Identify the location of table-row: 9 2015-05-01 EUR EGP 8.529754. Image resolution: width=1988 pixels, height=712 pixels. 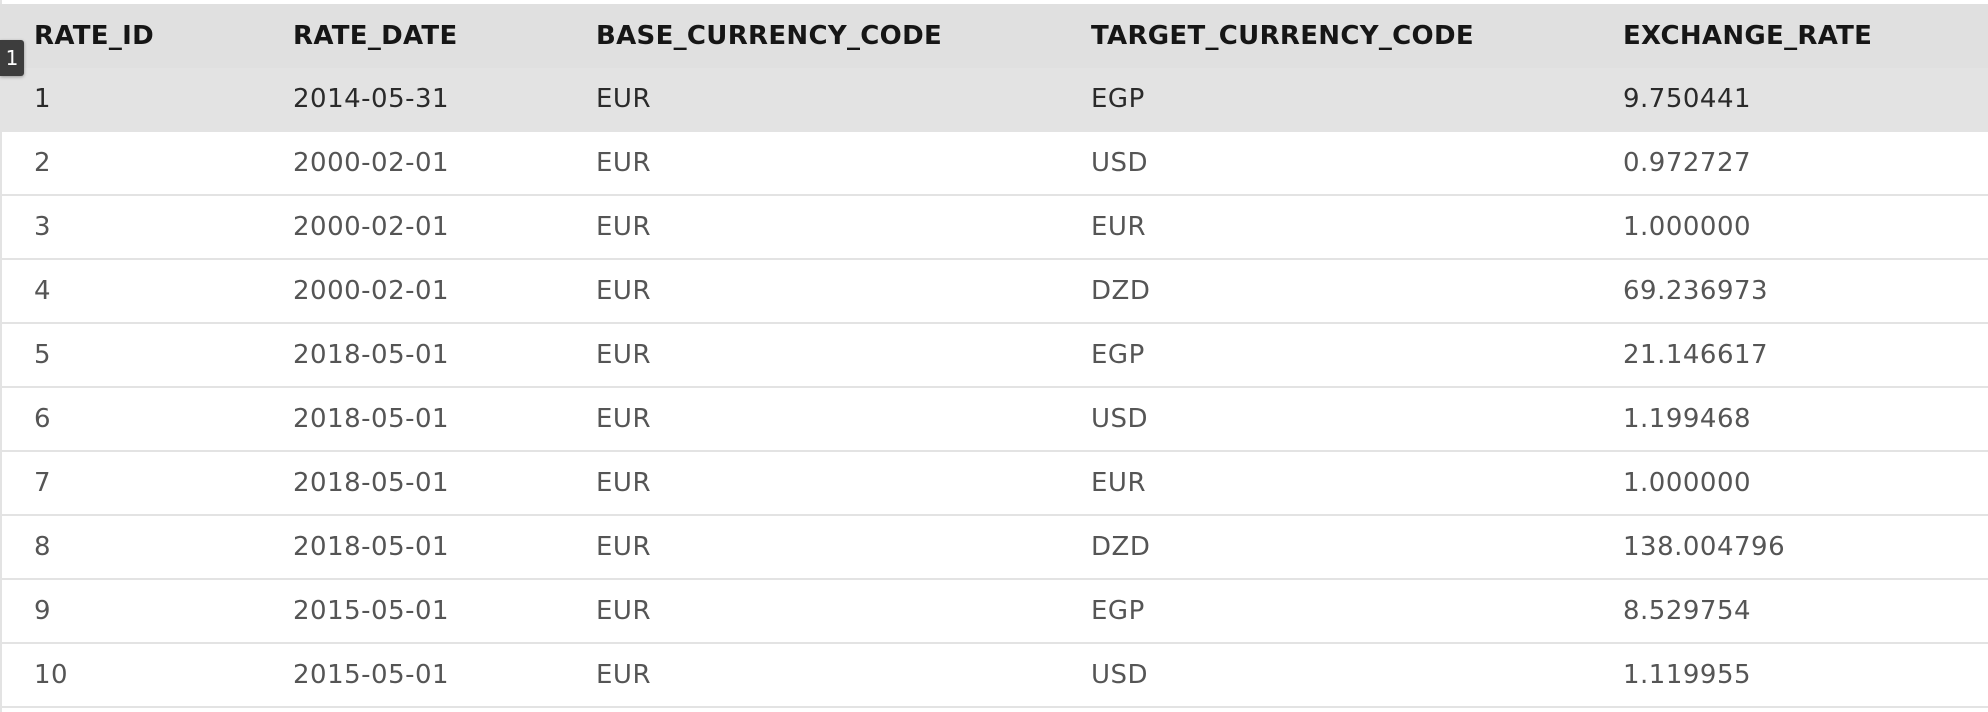
(994, 612).